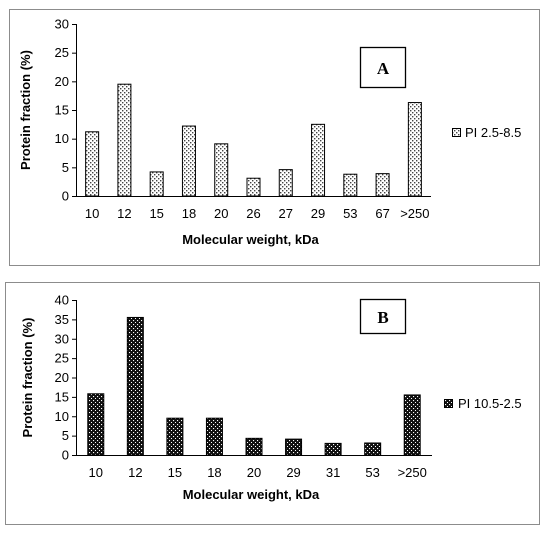 This screenshot has height=533, width=550. I want to click on chart-a-y-tick-label: 15, so click(62, 110).